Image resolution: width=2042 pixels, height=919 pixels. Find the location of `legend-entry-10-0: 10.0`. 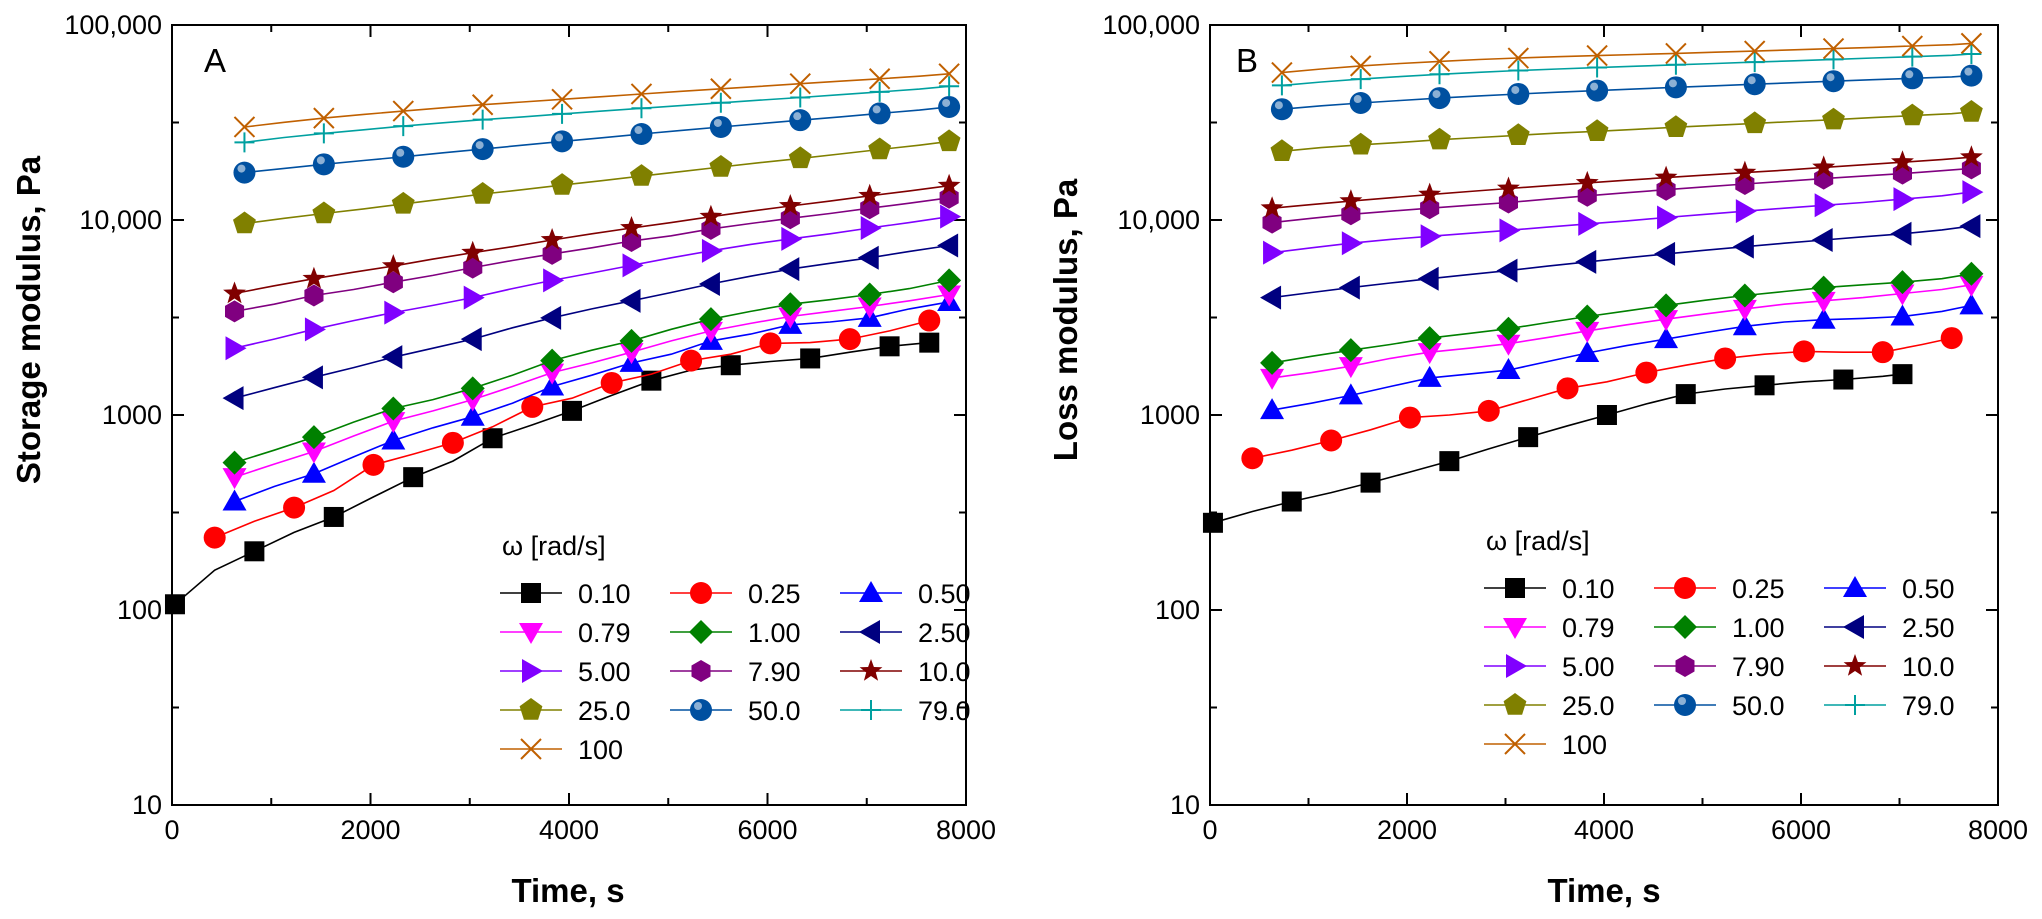

legend-entry-10-0: 10.0 is located at coordinates (905, 672).